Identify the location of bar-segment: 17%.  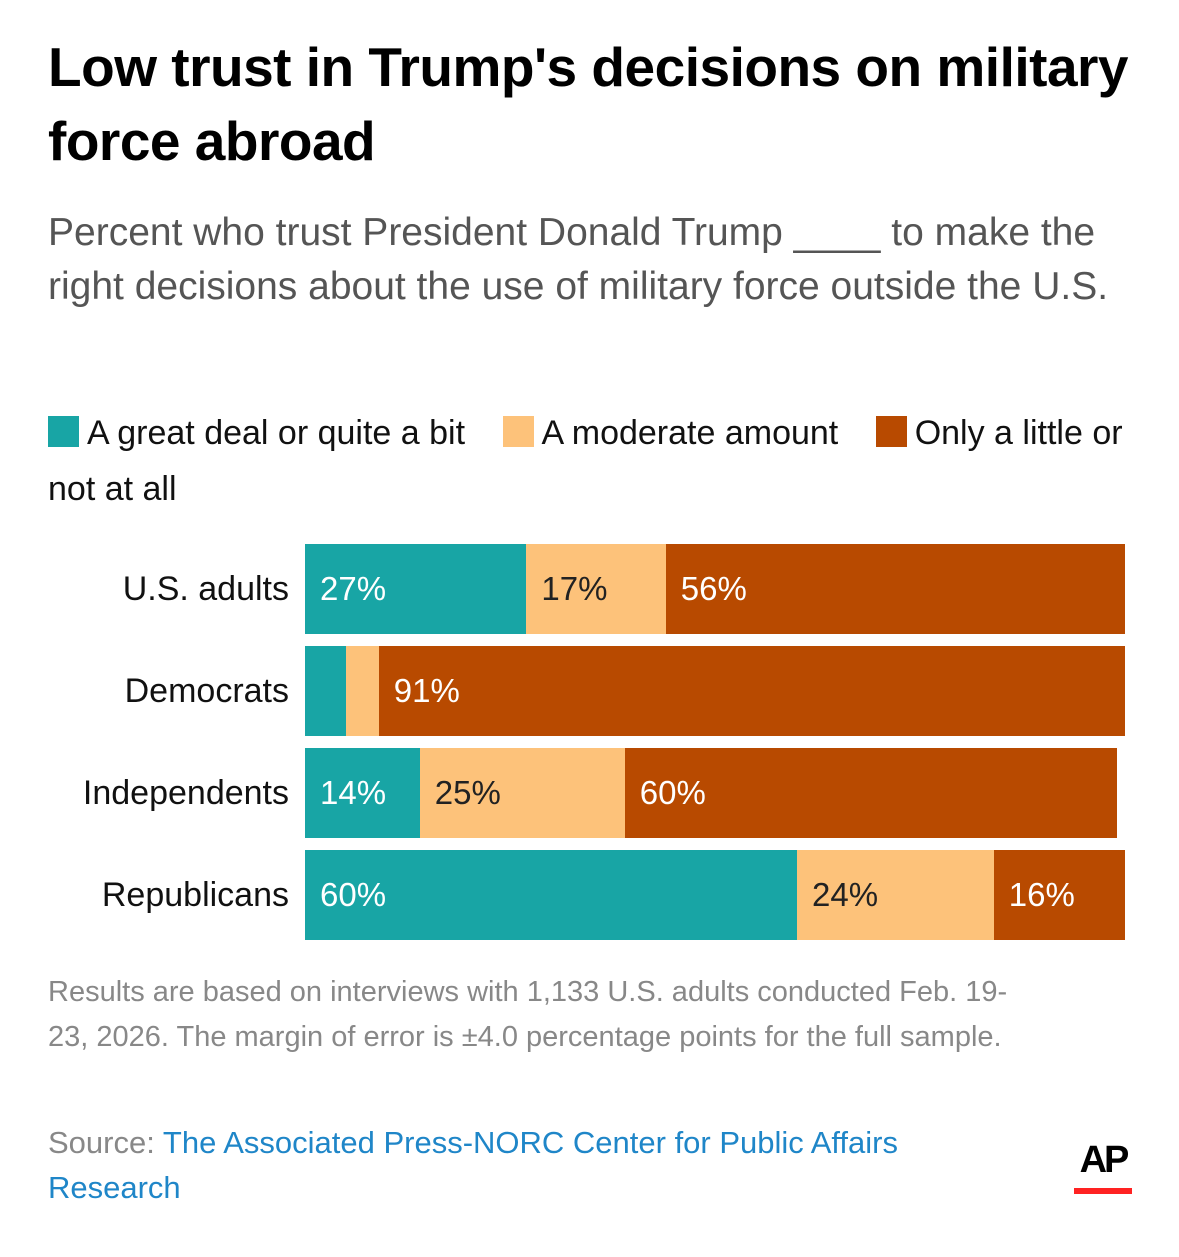
(596, 589).